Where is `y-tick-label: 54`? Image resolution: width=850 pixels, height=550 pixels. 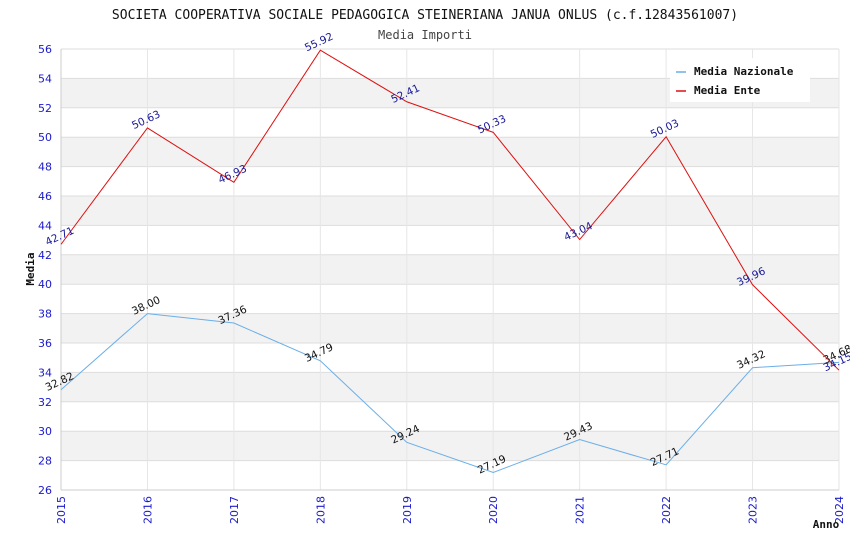 y-tick-label: 54 is located at coordinates (45, 78).